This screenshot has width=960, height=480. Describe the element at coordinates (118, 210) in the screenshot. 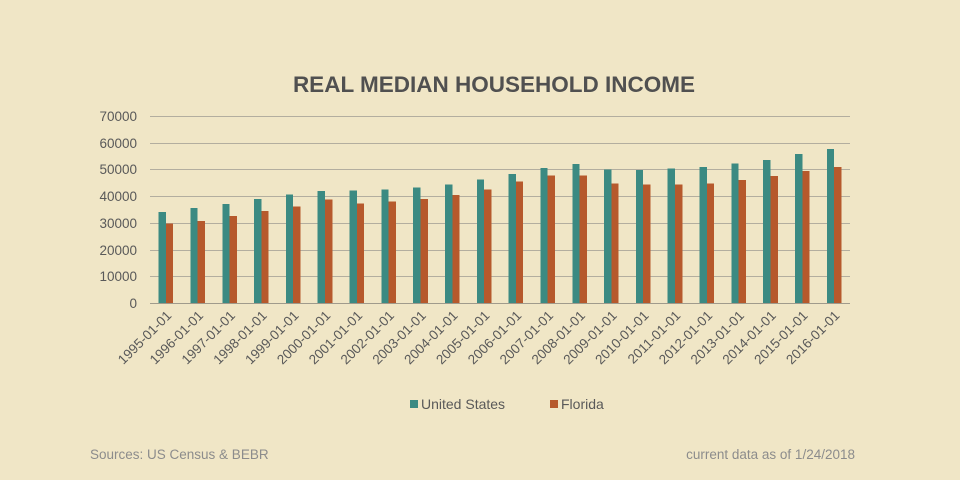

I see `y-axis-labels: 0 10000 20000 30000 40000 50000 60000 70000` at that location.